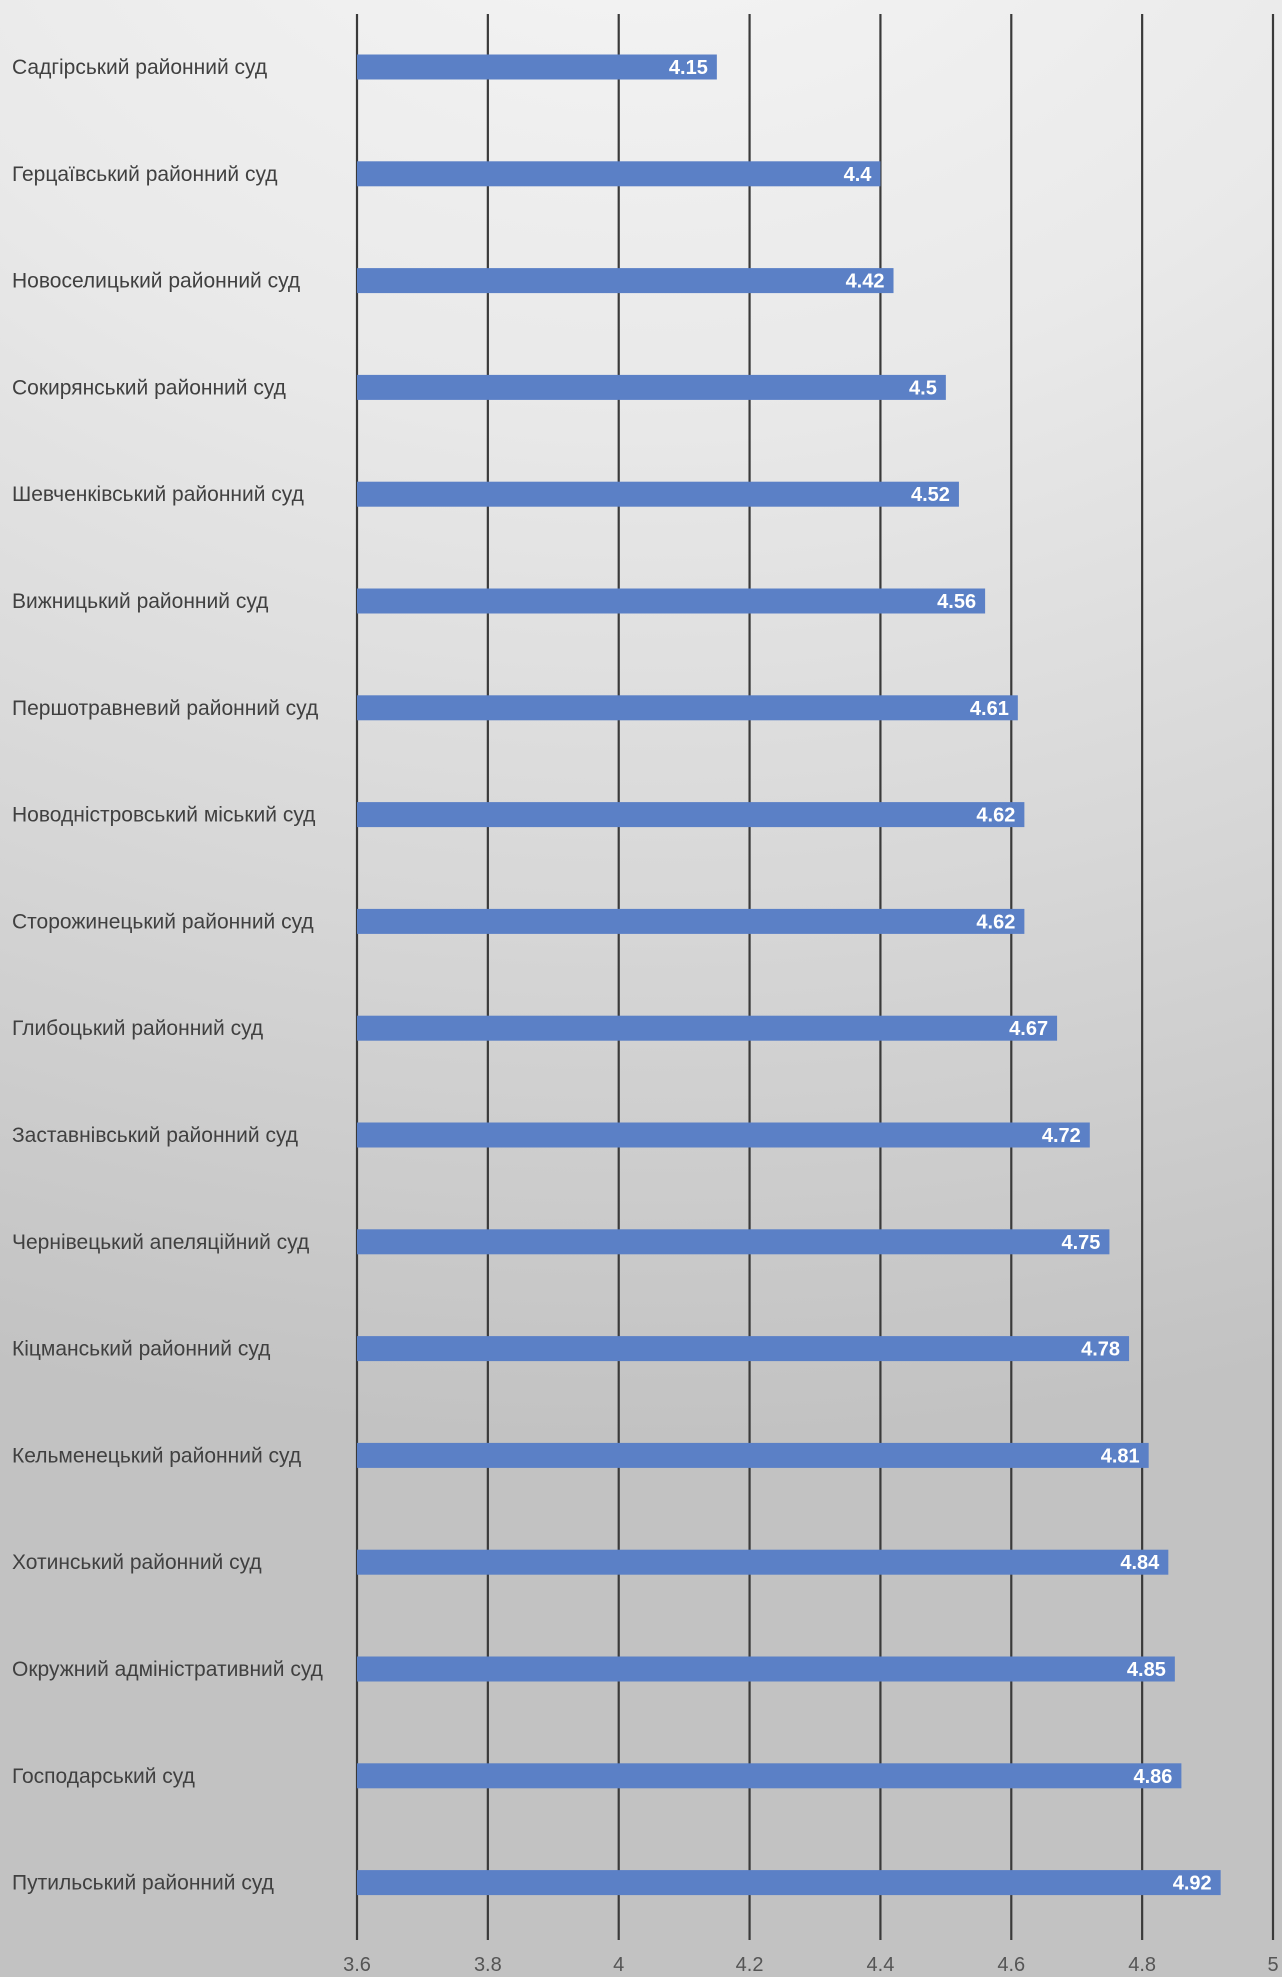  I want to click on x-tick-label: 3.8, so click(488, 1965).